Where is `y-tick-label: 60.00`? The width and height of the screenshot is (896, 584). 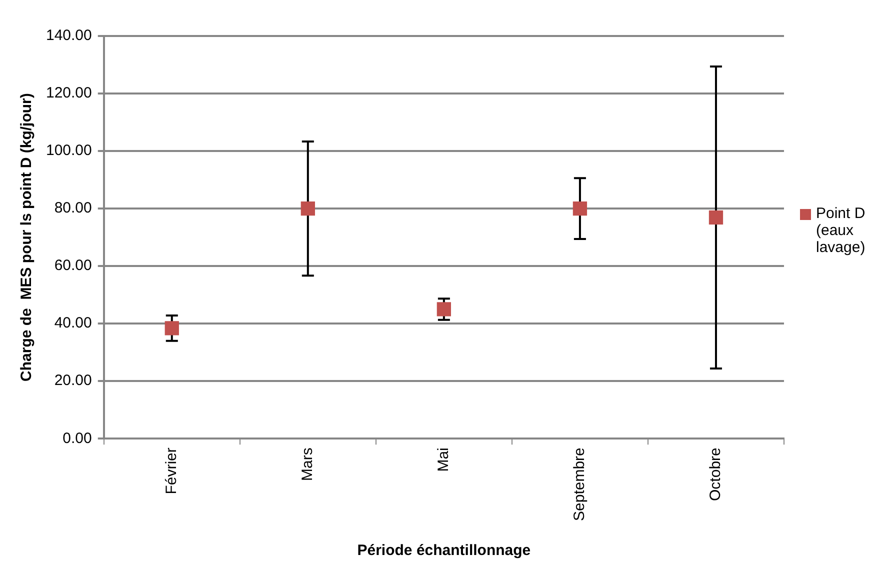
y-tick-label: 60.00 is located at coordinates (73, 265).